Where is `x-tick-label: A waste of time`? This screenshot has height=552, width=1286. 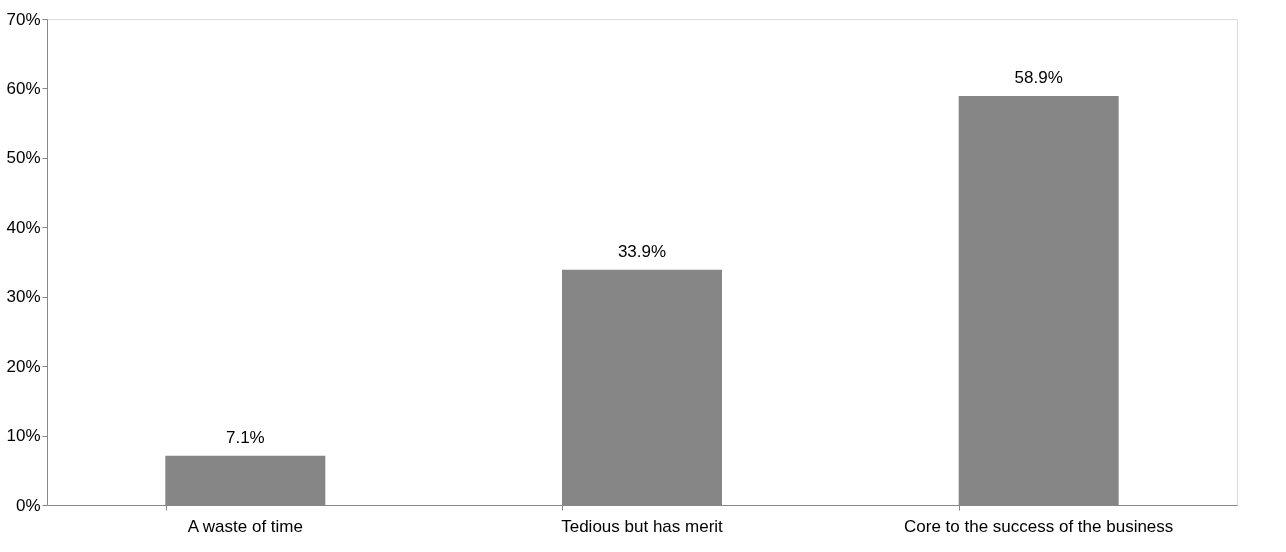 x-tick-label: A waste of time is located at coordinates (245, 526).